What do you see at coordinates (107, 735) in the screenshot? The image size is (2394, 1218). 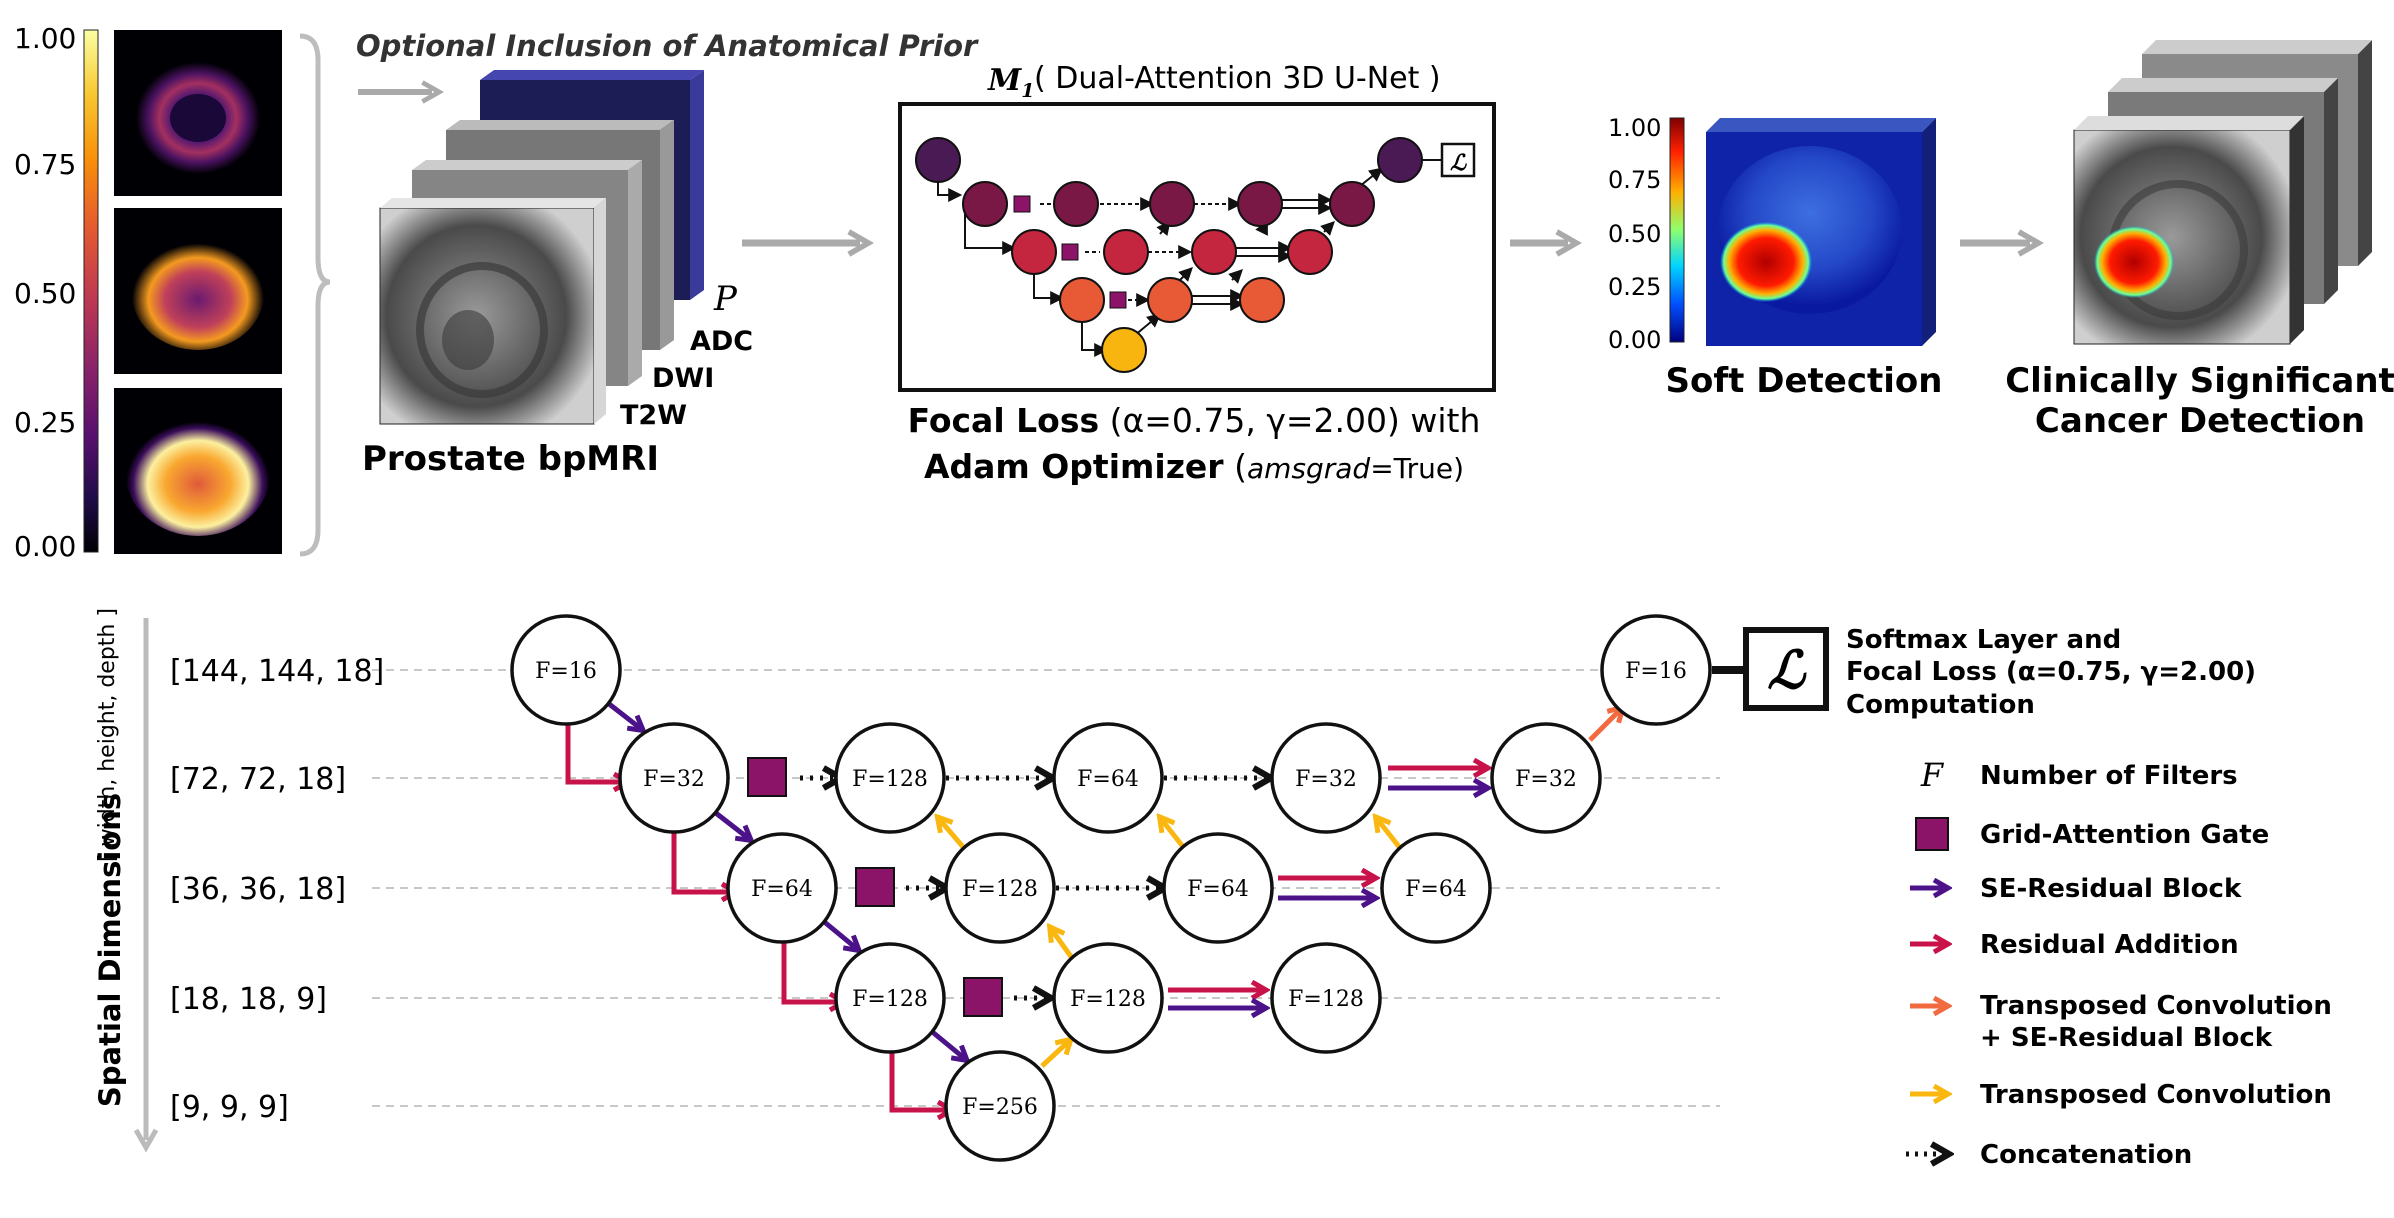 I see `spatial-axis-subtitle: [ width, height, depth ]` at bounding box center [107, 735].